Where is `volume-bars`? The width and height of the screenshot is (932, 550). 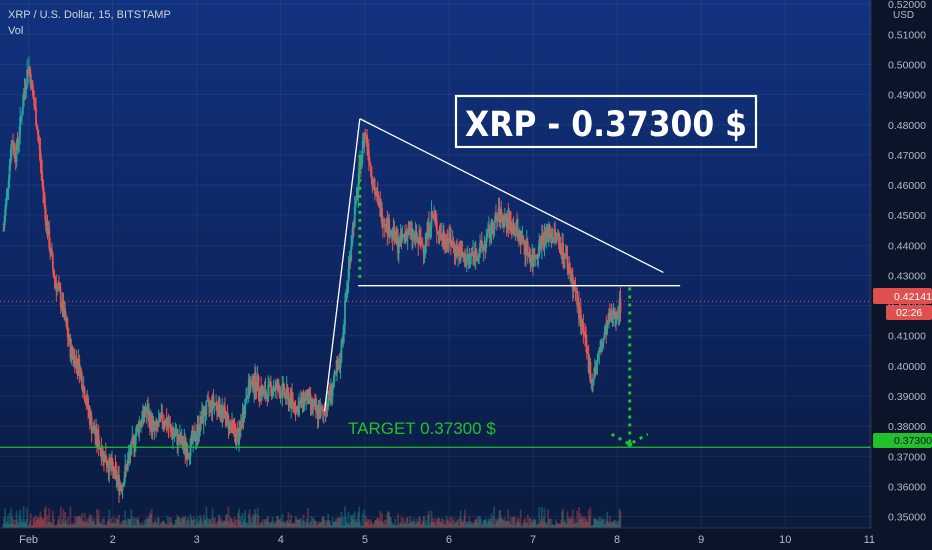
volume-bars is located at coordinates (312, 517).